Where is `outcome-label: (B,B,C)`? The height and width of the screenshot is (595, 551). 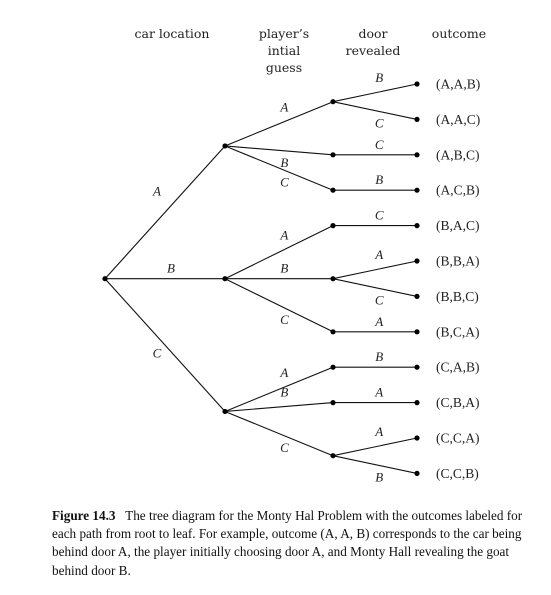 outcome-label: (B,B,C) is located at coordinates (457, 296).